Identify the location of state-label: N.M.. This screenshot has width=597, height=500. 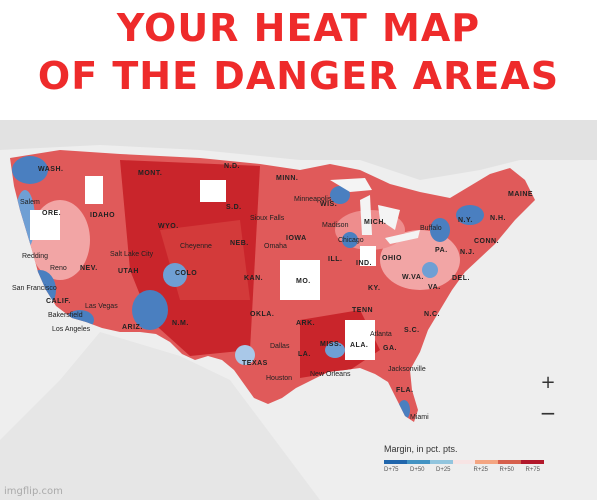
(180, 323).